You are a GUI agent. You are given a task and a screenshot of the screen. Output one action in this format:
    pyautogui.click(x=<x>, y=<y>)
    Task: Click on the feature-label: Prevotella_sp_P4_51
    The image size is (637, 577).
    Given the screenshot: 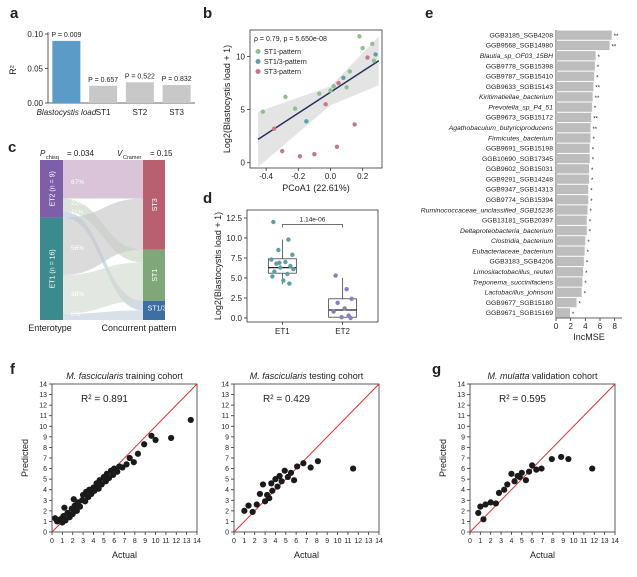 What is the action you would take?
    pyautogui.click(x=520, y=107)
    